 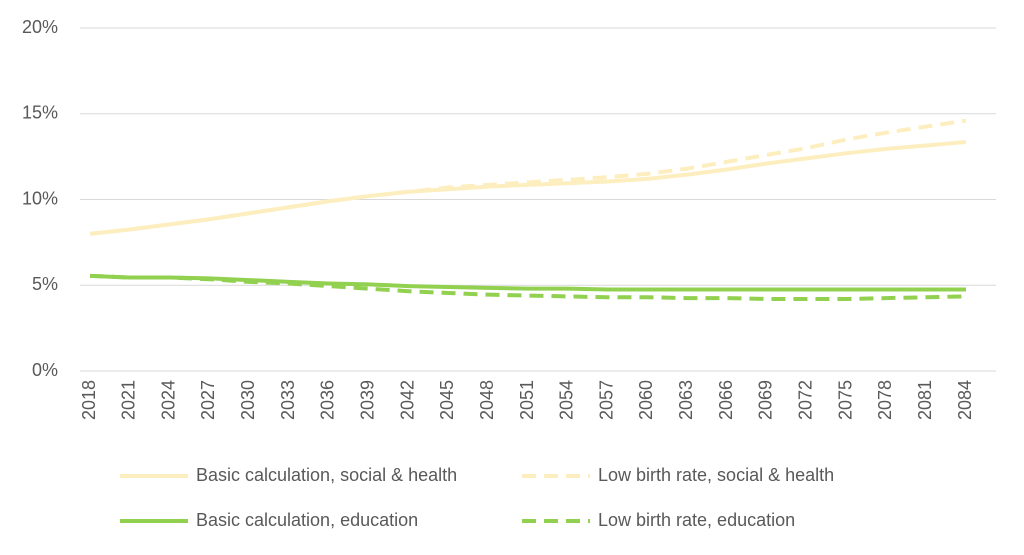 I want to click on x-tick-label: 2045, so click(x=447, y=400).